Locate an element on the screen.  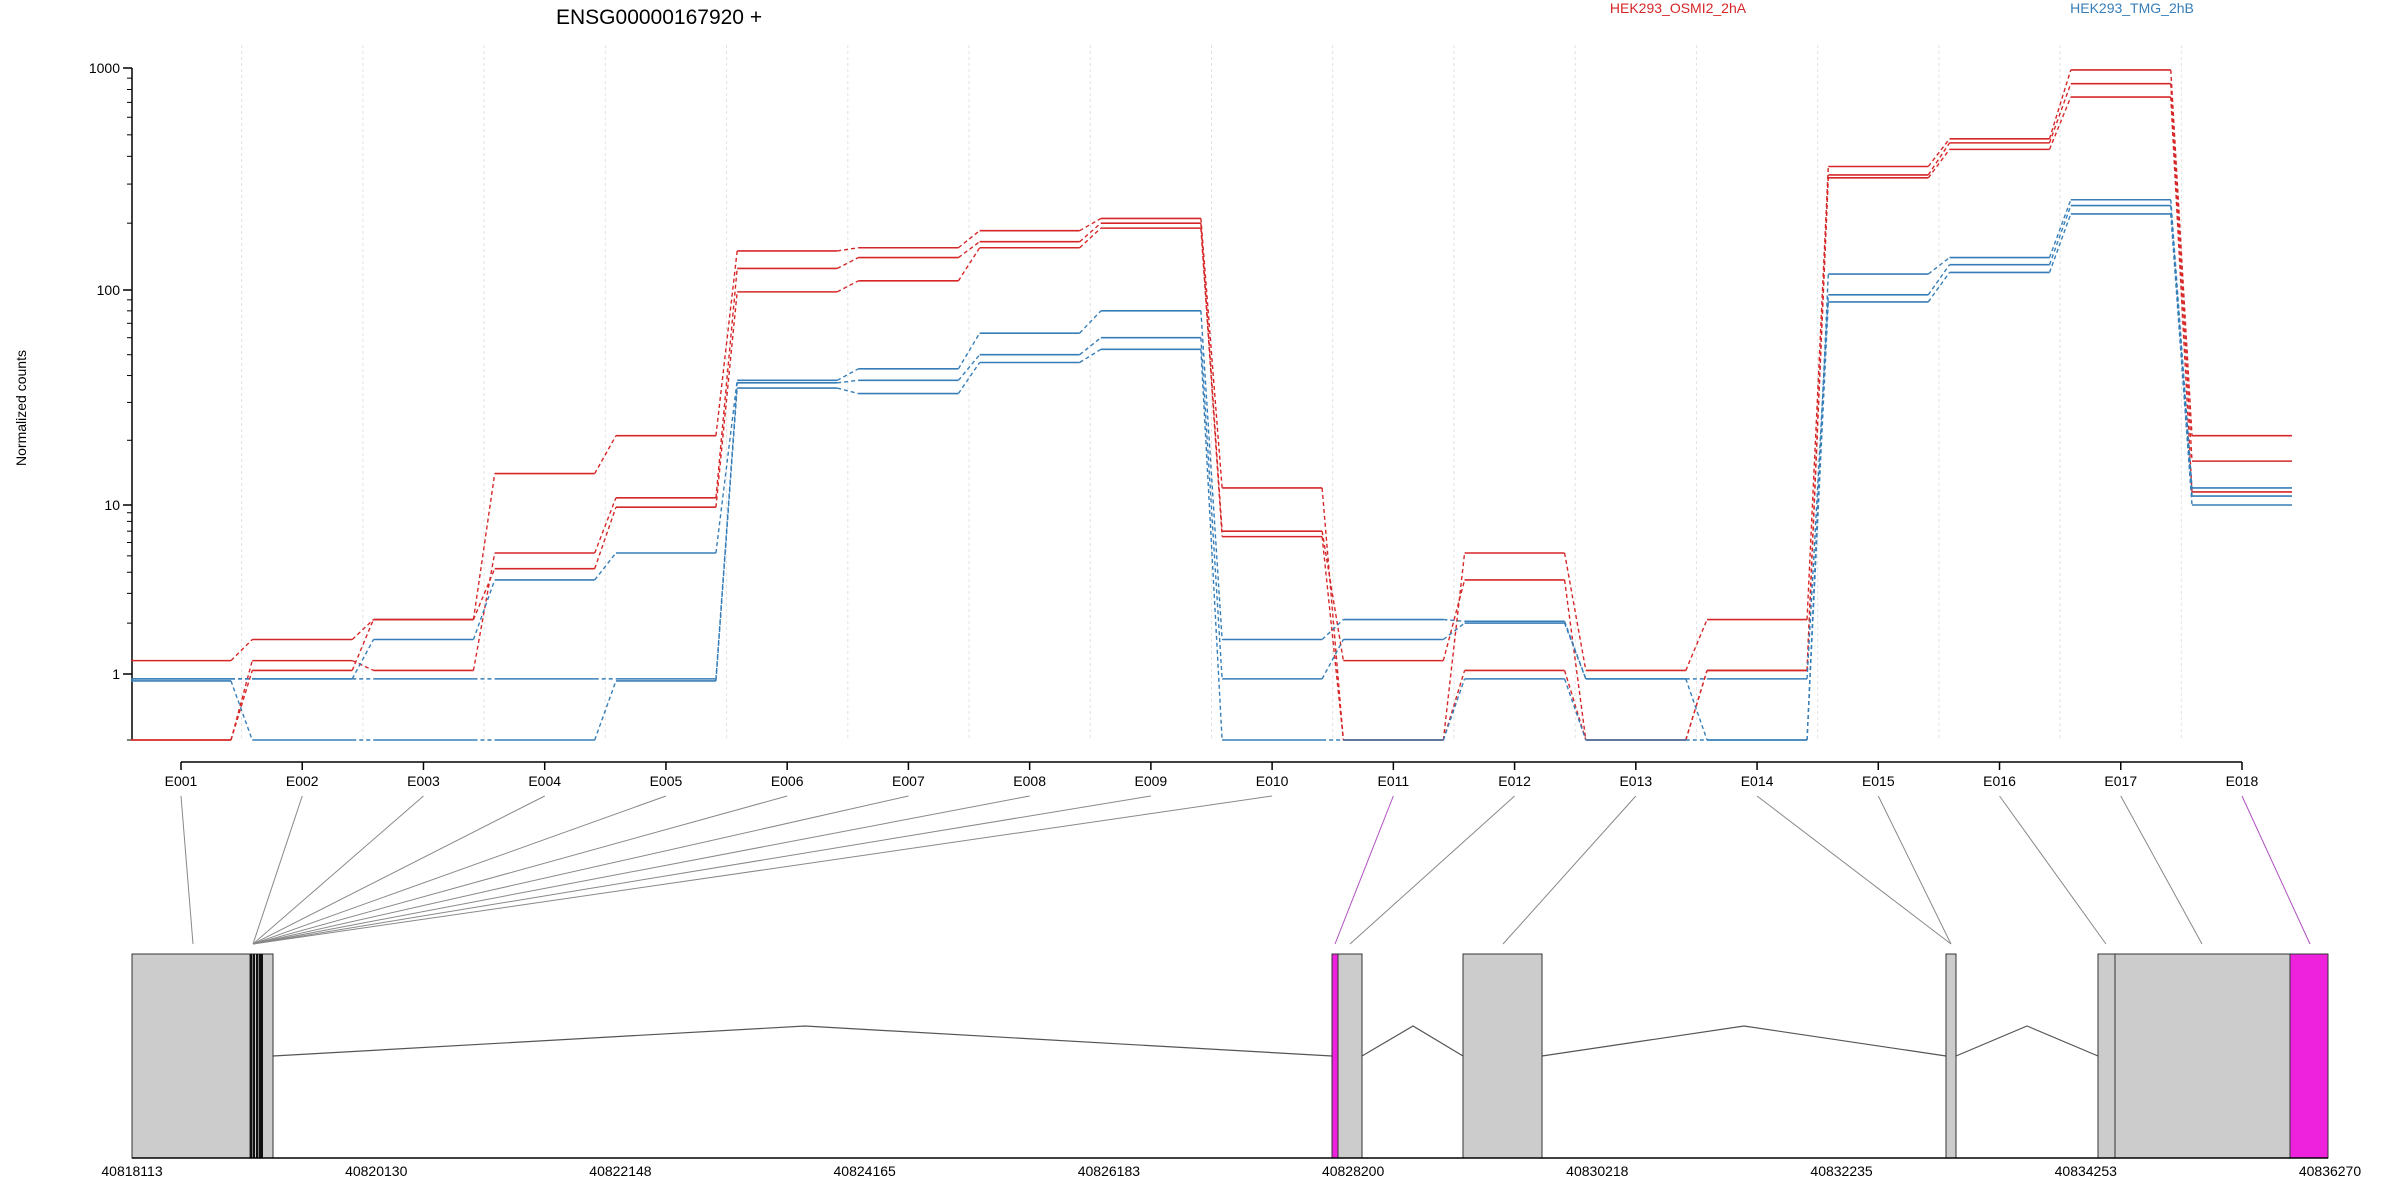
x-tick-label-e005: E005 is located at coordinates (666, 781).